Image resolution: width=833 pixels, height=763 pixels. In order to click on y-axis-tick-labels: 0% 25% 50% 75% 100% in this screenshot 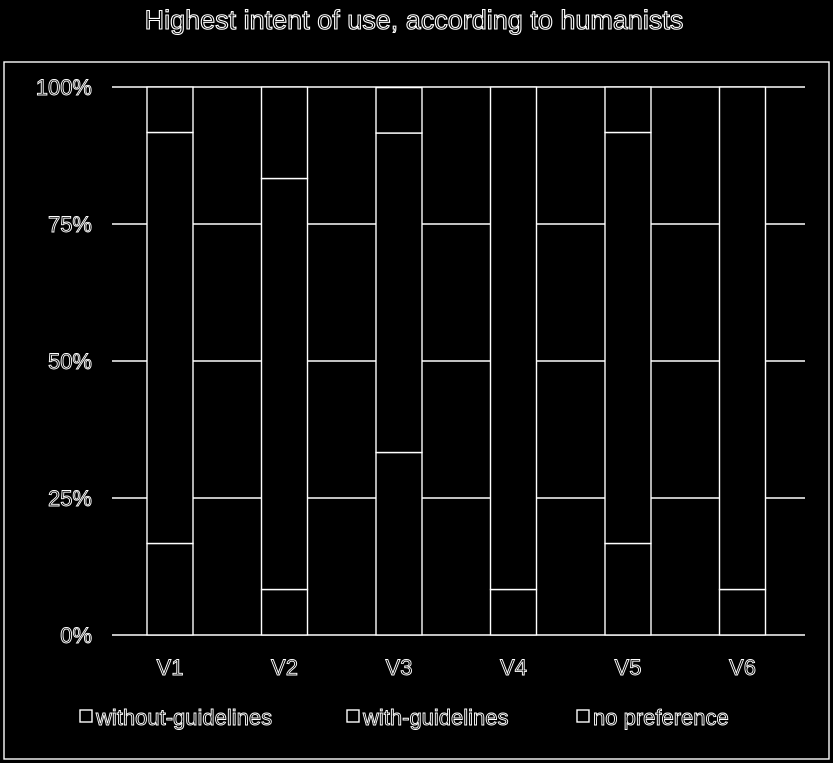, I will do `click(63, 362)`.